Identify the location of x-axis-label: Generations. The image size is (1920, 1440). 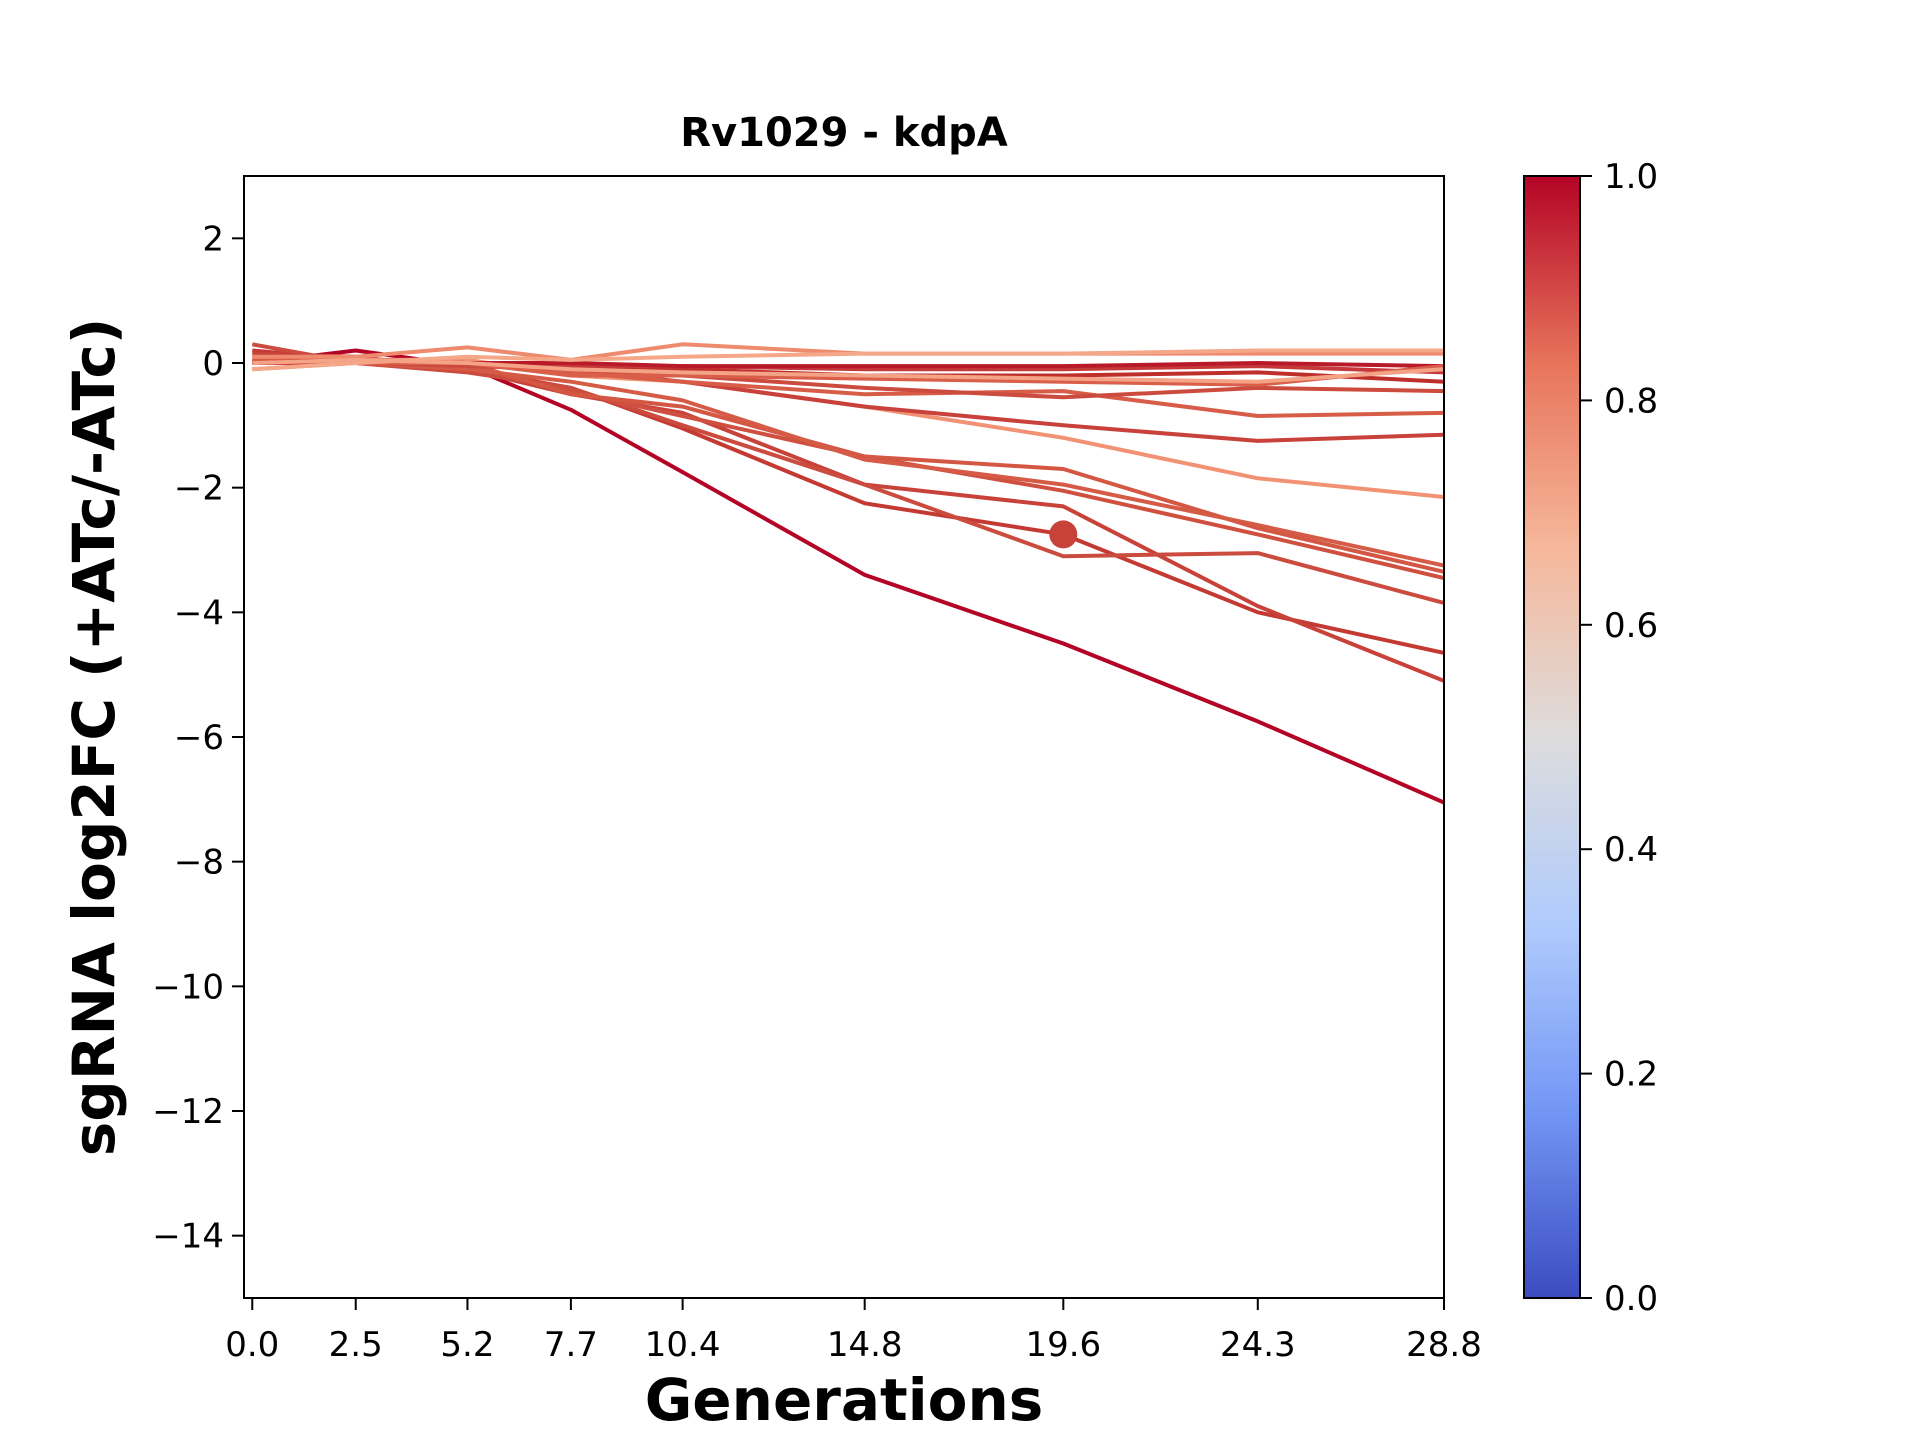
(844, 1400).